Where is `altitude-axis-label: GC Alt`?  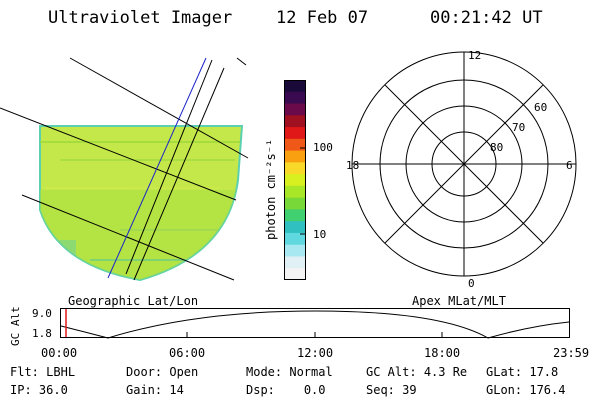 altitude-axis-label: GC Alt is located at coordinates (15, 326).